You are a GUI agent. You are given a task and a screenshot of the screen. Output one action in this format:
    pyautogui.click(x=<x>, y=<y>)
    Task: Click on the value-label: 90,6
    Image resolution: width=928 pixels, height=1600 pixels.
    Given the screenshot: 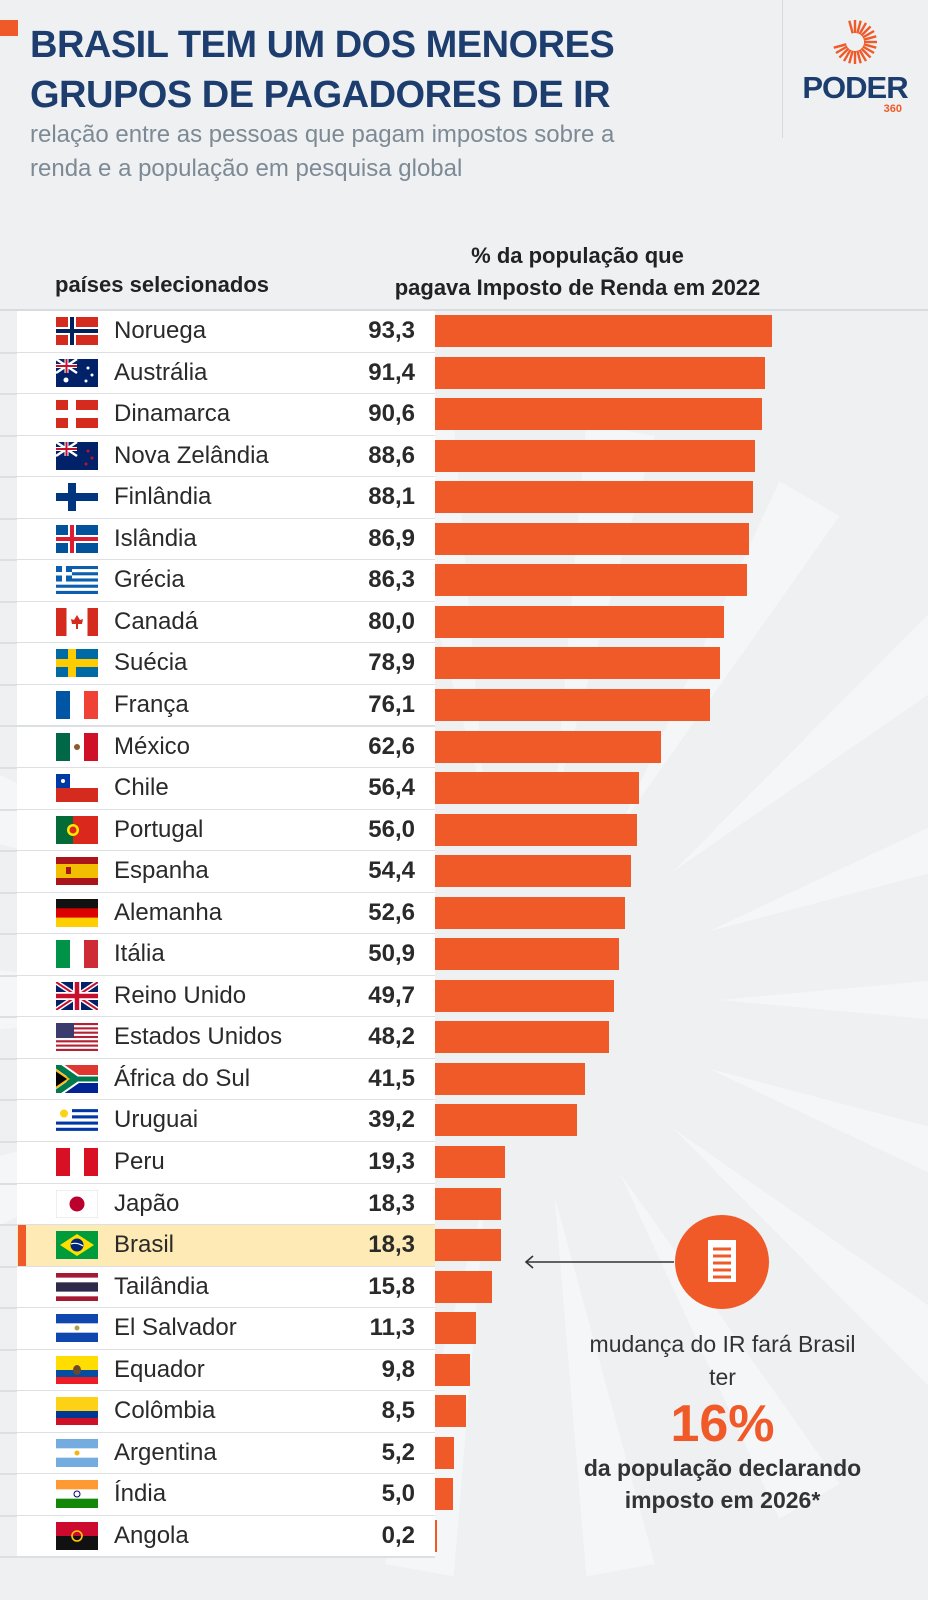 What is the action you would take?
    pyautogui.click(x=391, y=414)
    